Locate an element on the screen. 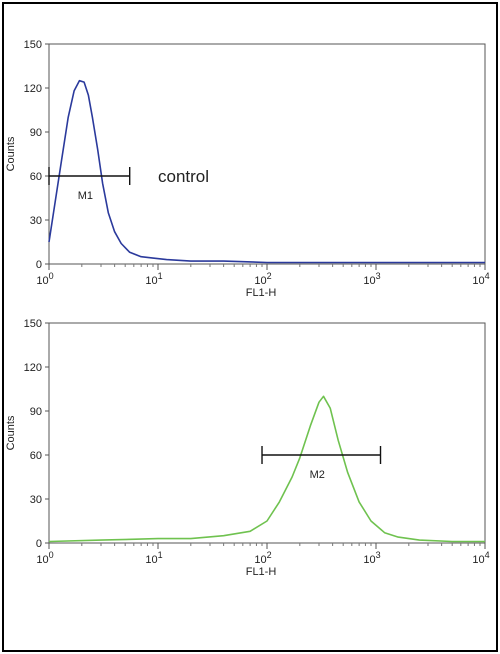 This screenshot has height=654, width=500. gate-label: M2 is located at coordinates (317, 475).